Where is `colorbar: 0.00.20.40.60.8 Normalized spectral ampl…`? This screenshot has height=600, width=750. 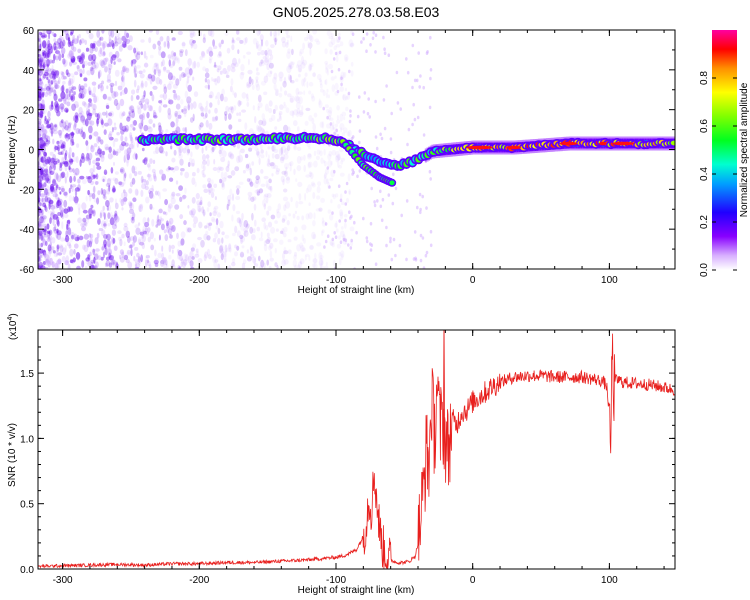 colorbar: 0.00.20.40.60.8 Normalized spectral ampl… is located at coordinates (724, 153).